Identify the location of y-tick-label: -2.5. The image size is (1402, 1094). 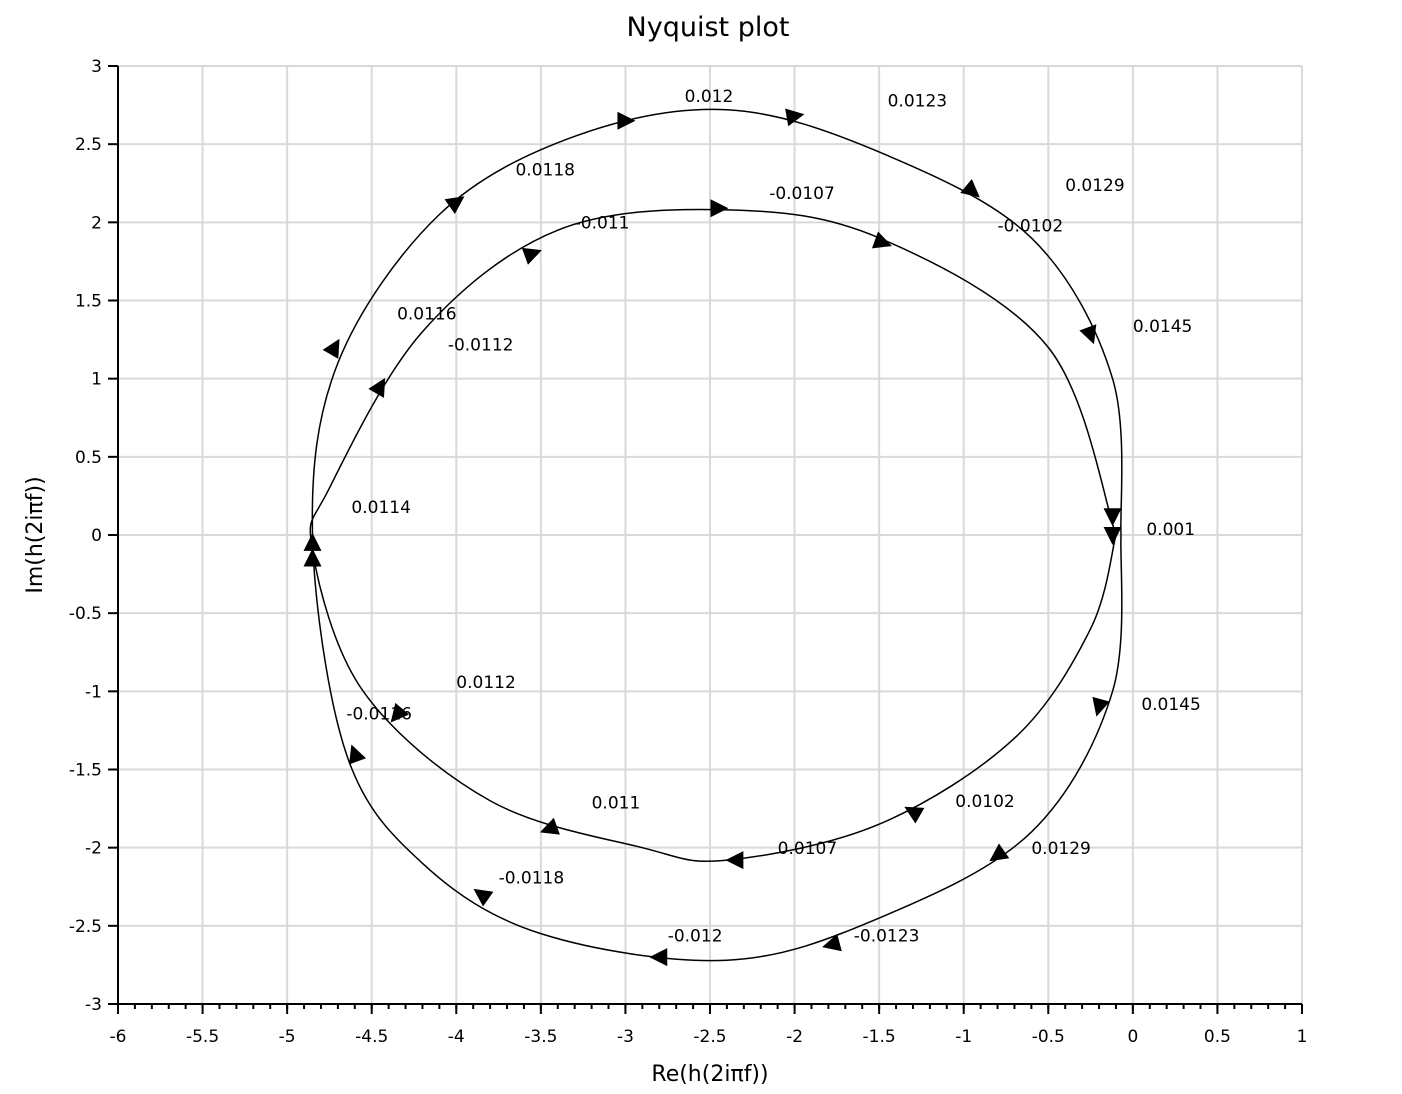
(85, 927).